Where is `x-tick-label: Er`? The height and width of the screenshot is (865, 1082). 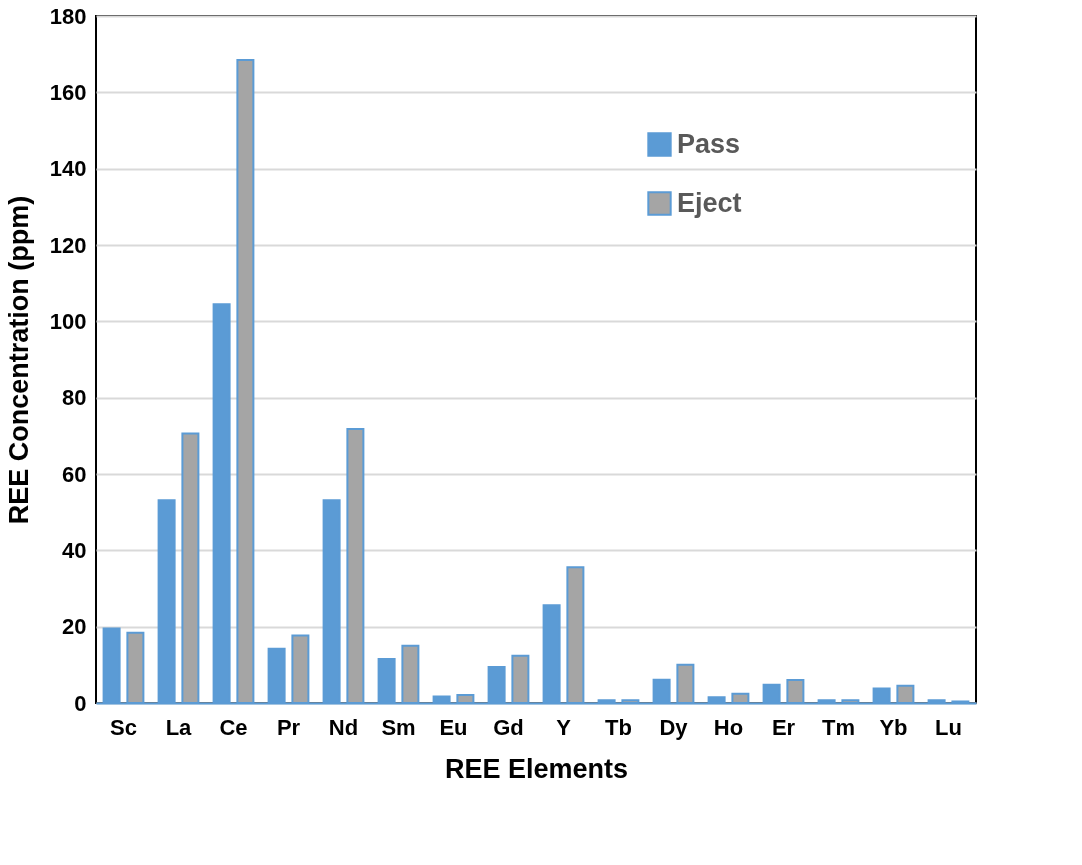
x-tick-label: Er is located at coordinates (783, 727).